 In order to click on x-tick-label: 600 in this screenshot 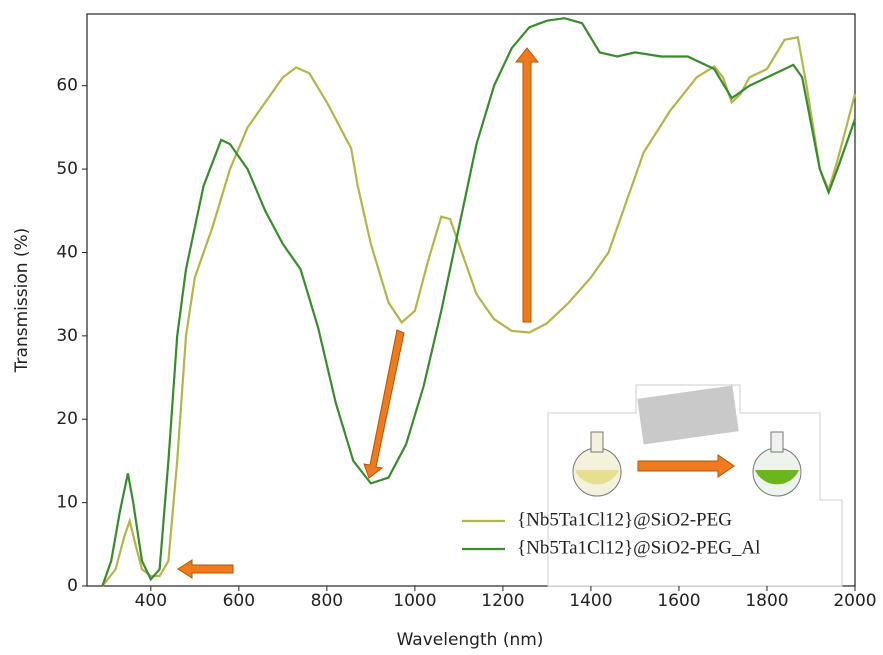, I will do `click(239, 601)`.